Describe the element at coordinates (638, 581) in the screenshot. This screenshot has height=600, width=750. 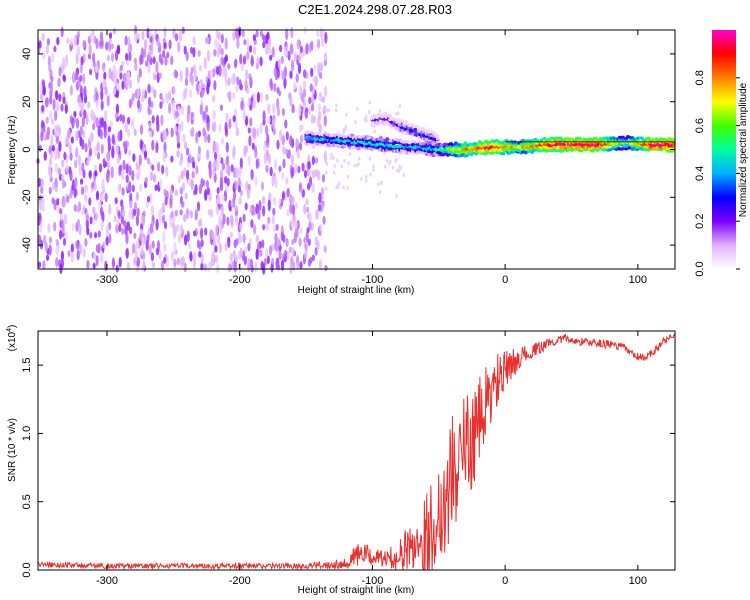
I see `snr-x-tick-label: 100` at that location.